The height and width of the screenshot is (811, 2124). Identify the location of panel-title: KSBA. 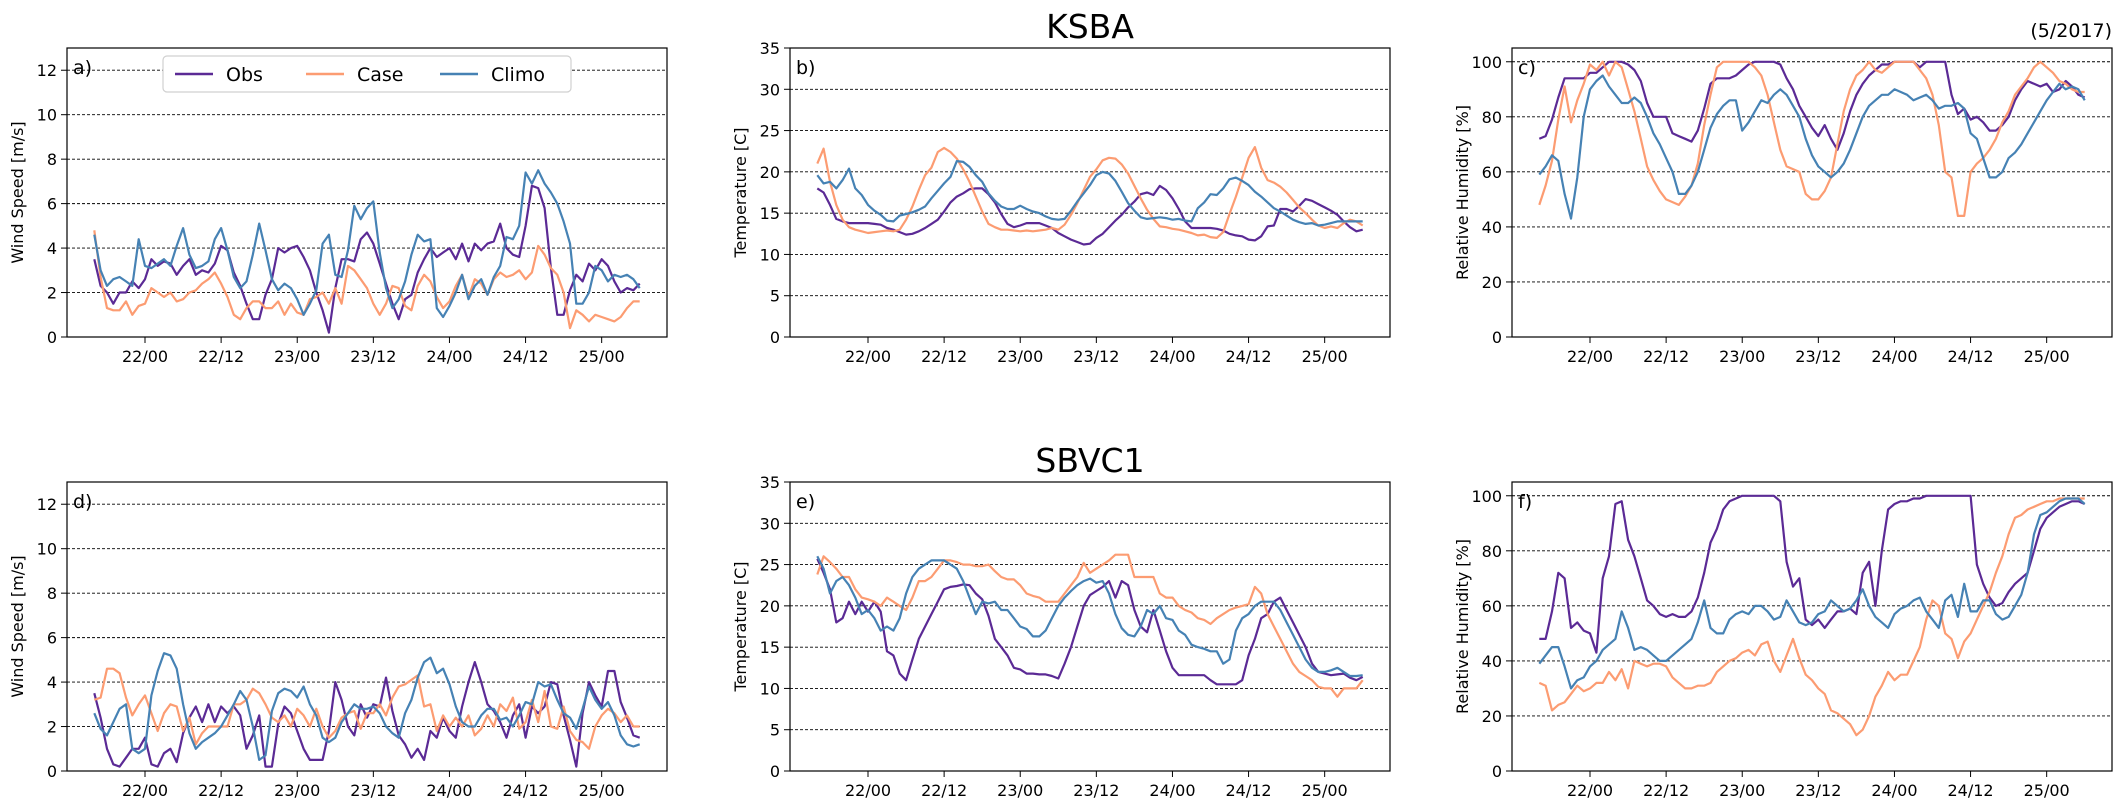
(1090, 26).